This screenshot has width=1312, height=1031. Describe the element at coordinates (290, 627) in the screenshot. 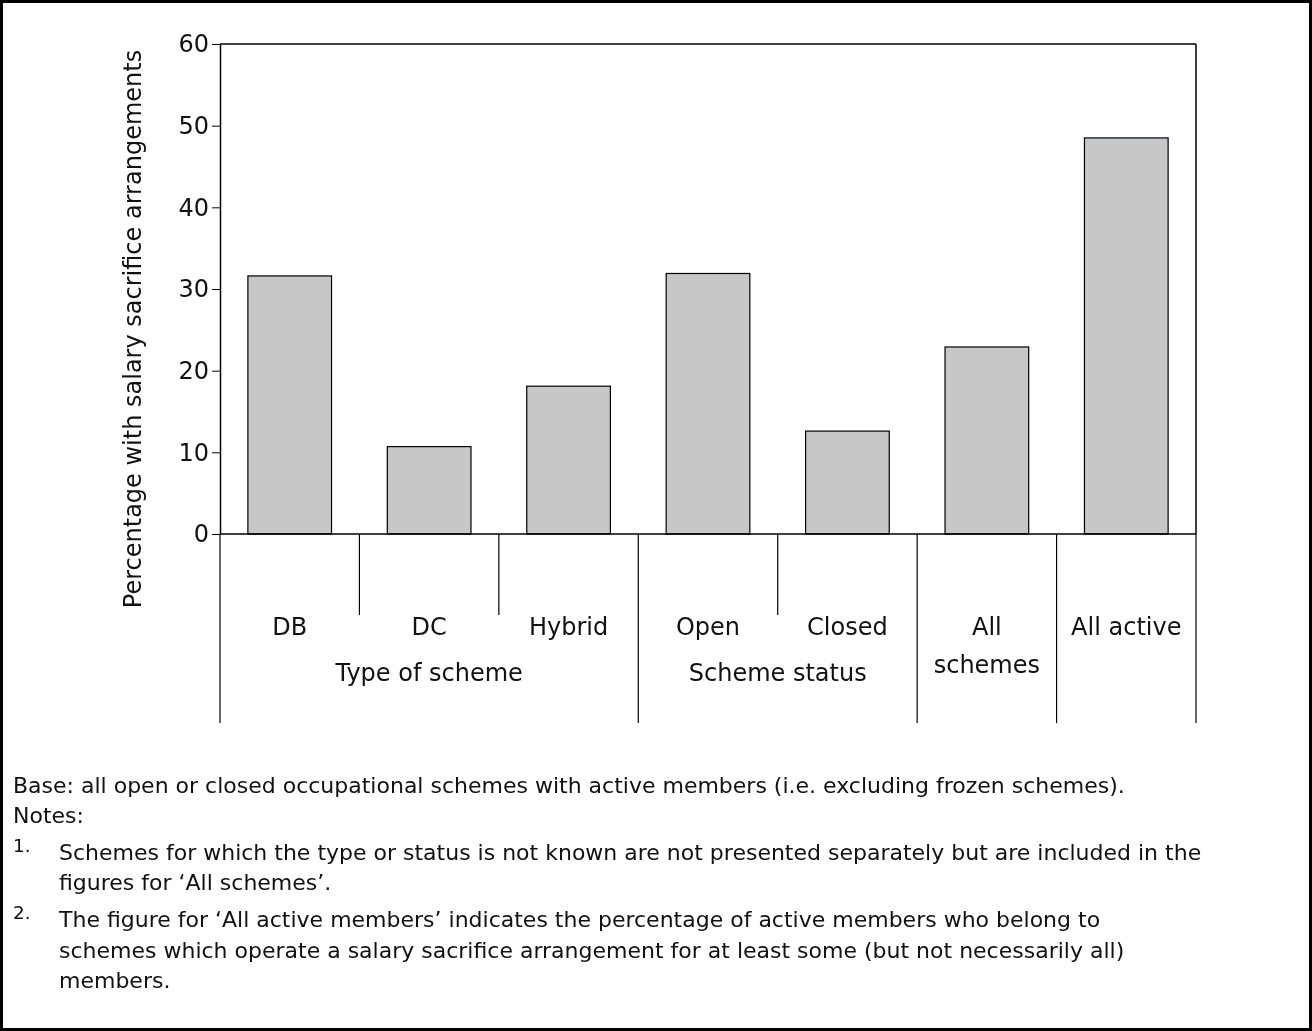

I see `x-tick-label: DB` at that location.